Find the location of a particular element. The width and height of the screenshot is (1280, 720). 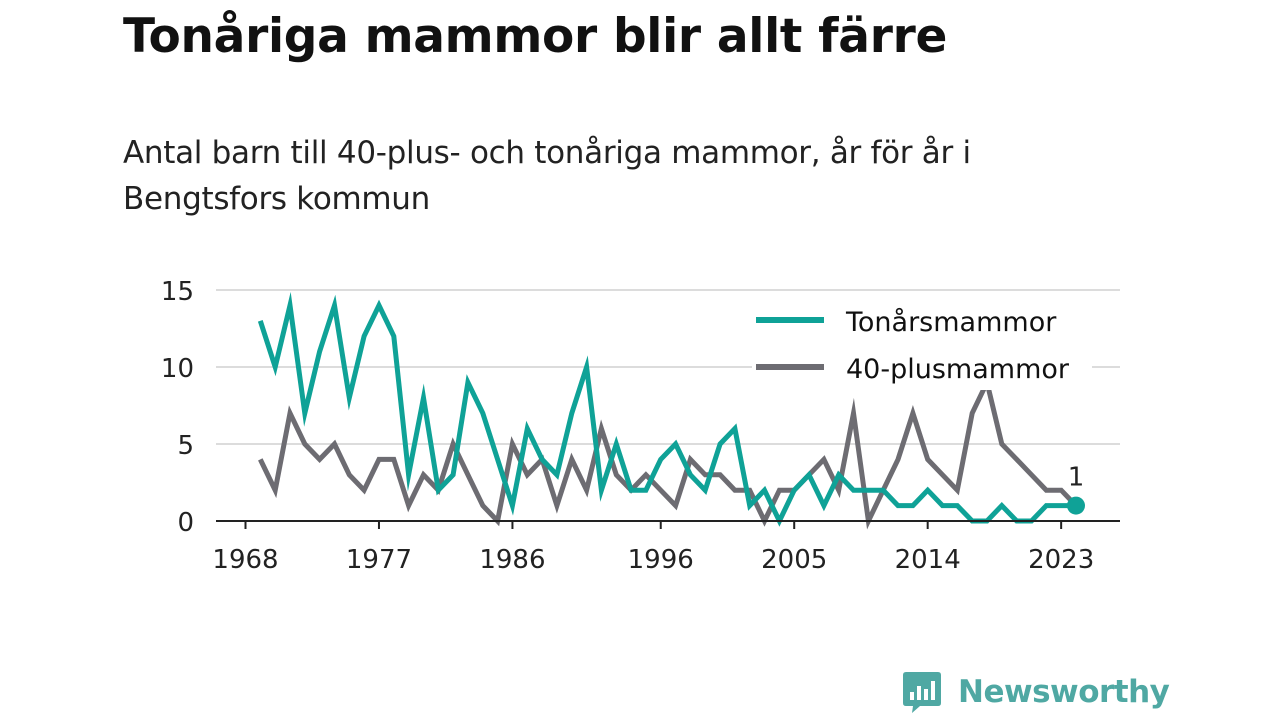

x-tick-label: 1996 is located at coordinates (661, 560).